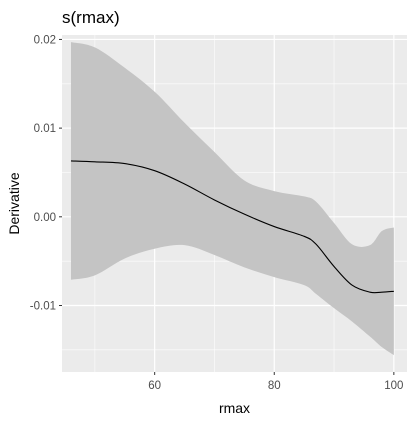 The image size is (416, 427). What do you see at coordinates (43, 306) in the screenshot?
I see `y-tick-label: -0.01` at bounding box center [43, 306].